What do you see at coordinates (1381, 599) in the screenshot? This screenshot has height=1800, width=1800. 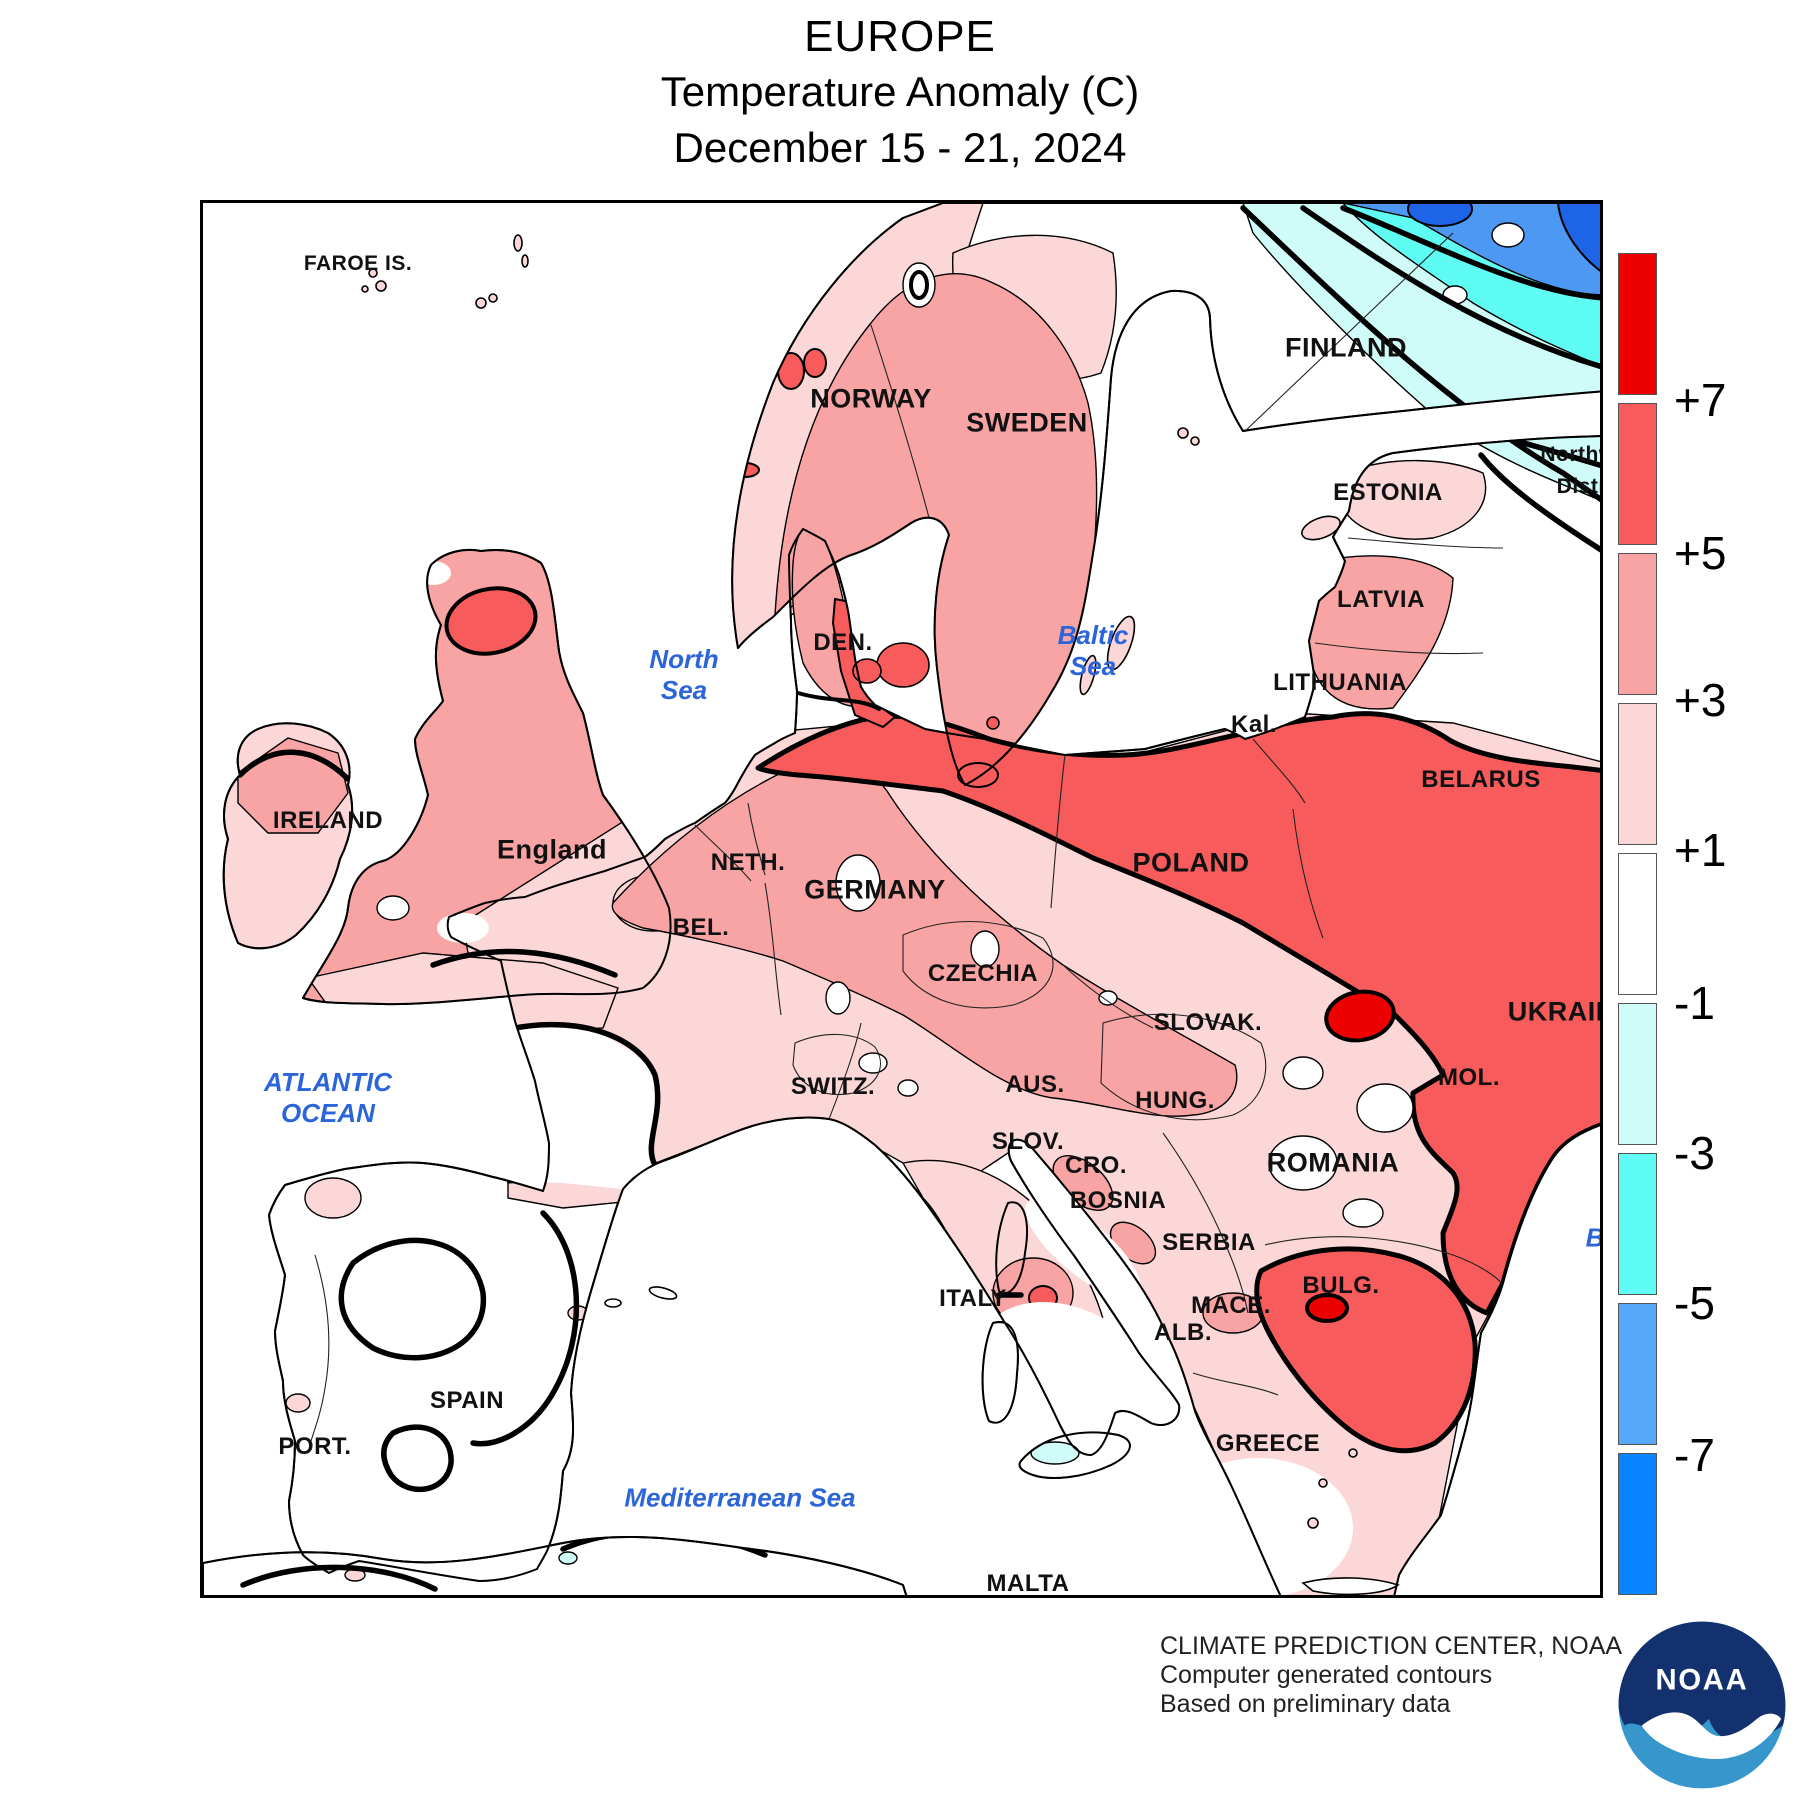 I see `country-label-latvia: LATVIA` at bounding box center [1381, 599].